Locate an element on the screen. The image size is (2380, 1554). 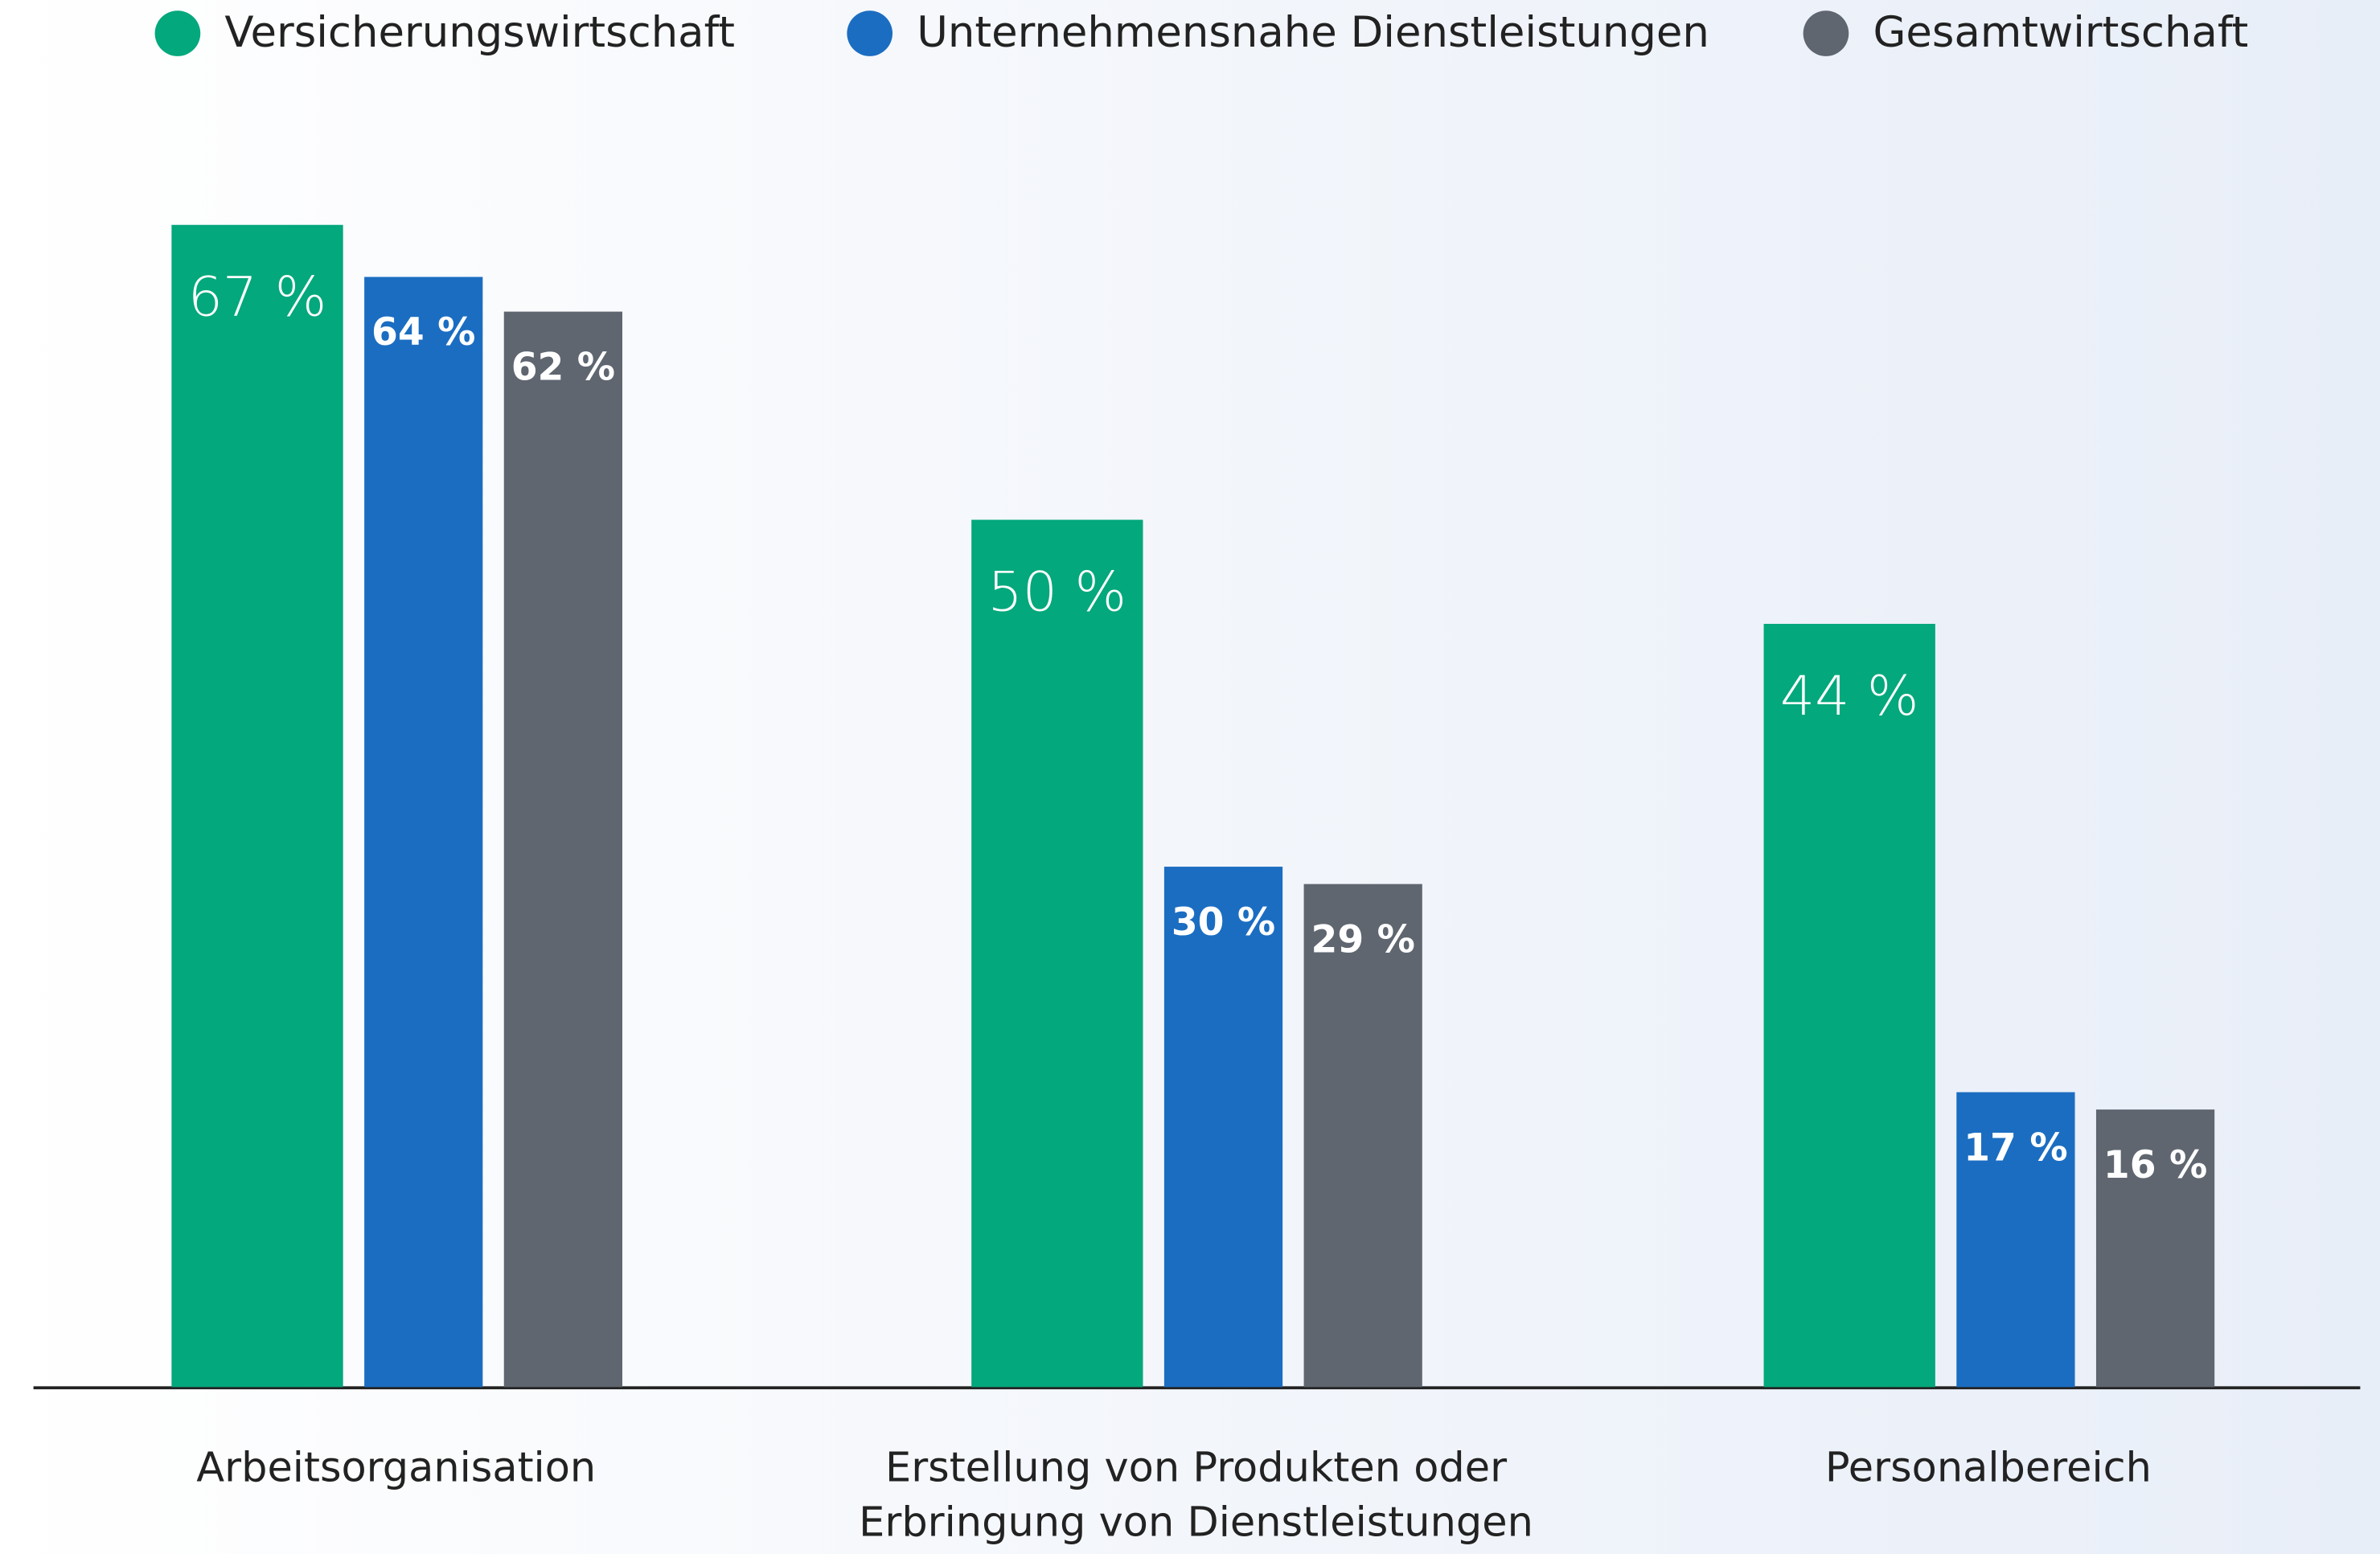
legend-label: Unternehmensnahe Dienstleistungen is located at coordinates (1313, 32).